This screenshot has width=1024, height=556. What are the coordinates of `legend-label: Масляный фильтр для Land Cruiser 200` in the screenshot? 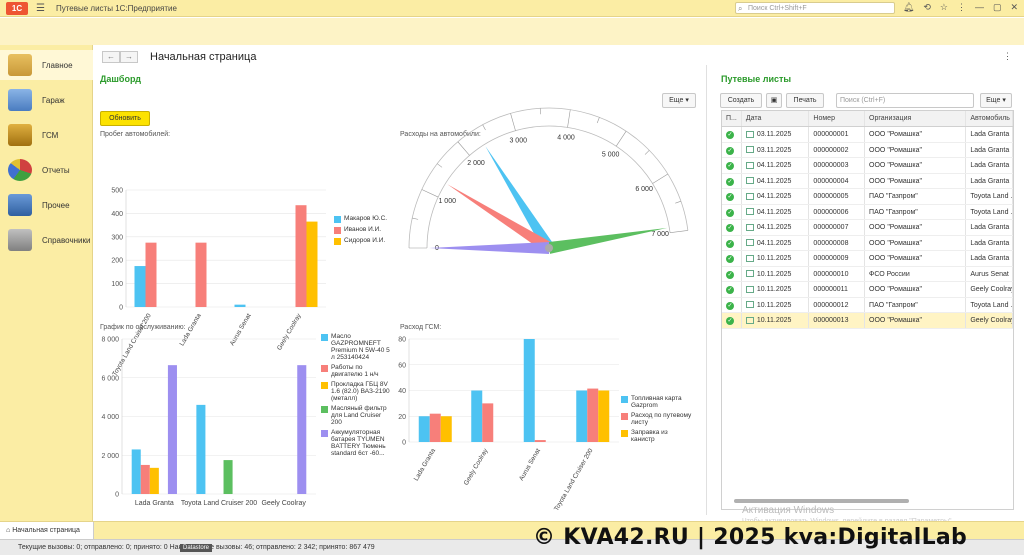 It's located at (362, 415).